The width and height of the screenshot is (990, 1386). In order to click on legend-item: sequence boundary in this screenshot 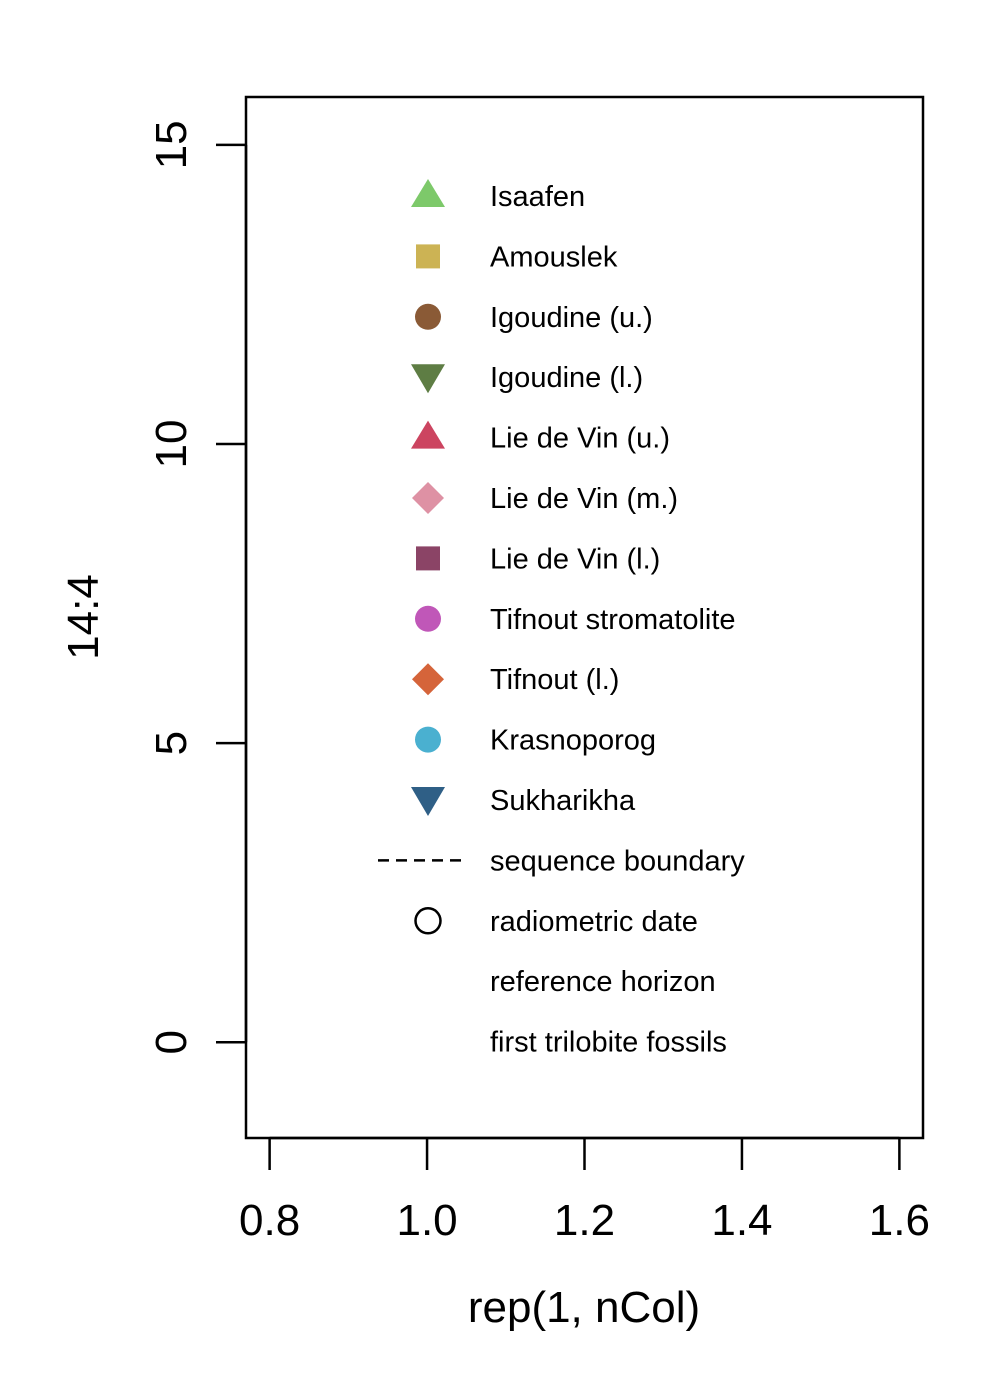, I will do `click(561, 861)`.